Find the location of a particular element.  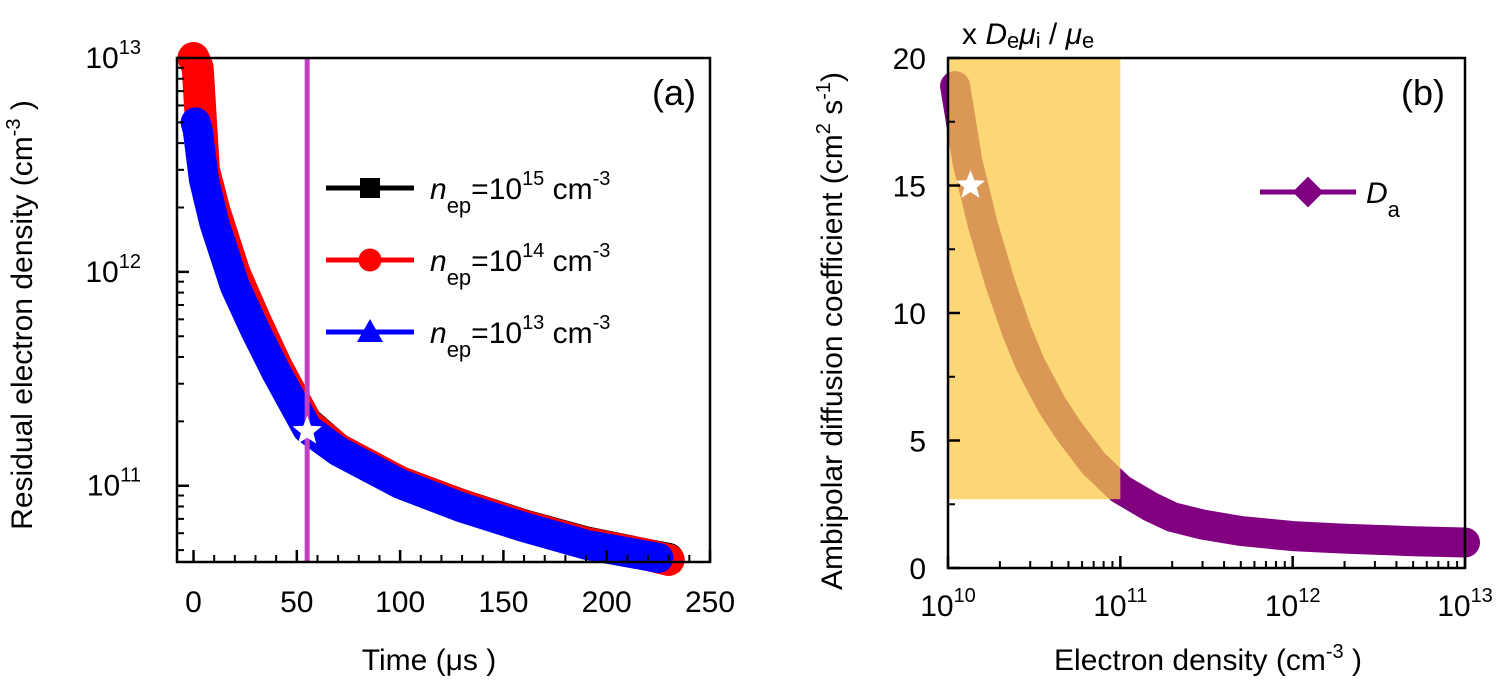

panel-b-legend-marker is located at coordinates (1308, 192).